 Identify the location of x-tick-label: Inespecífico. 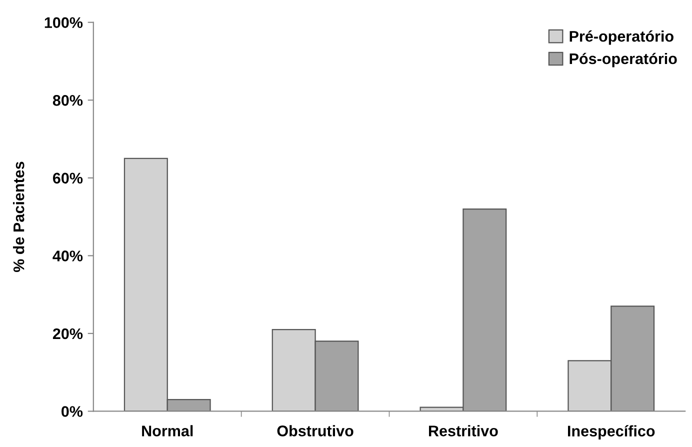
(611, 432).